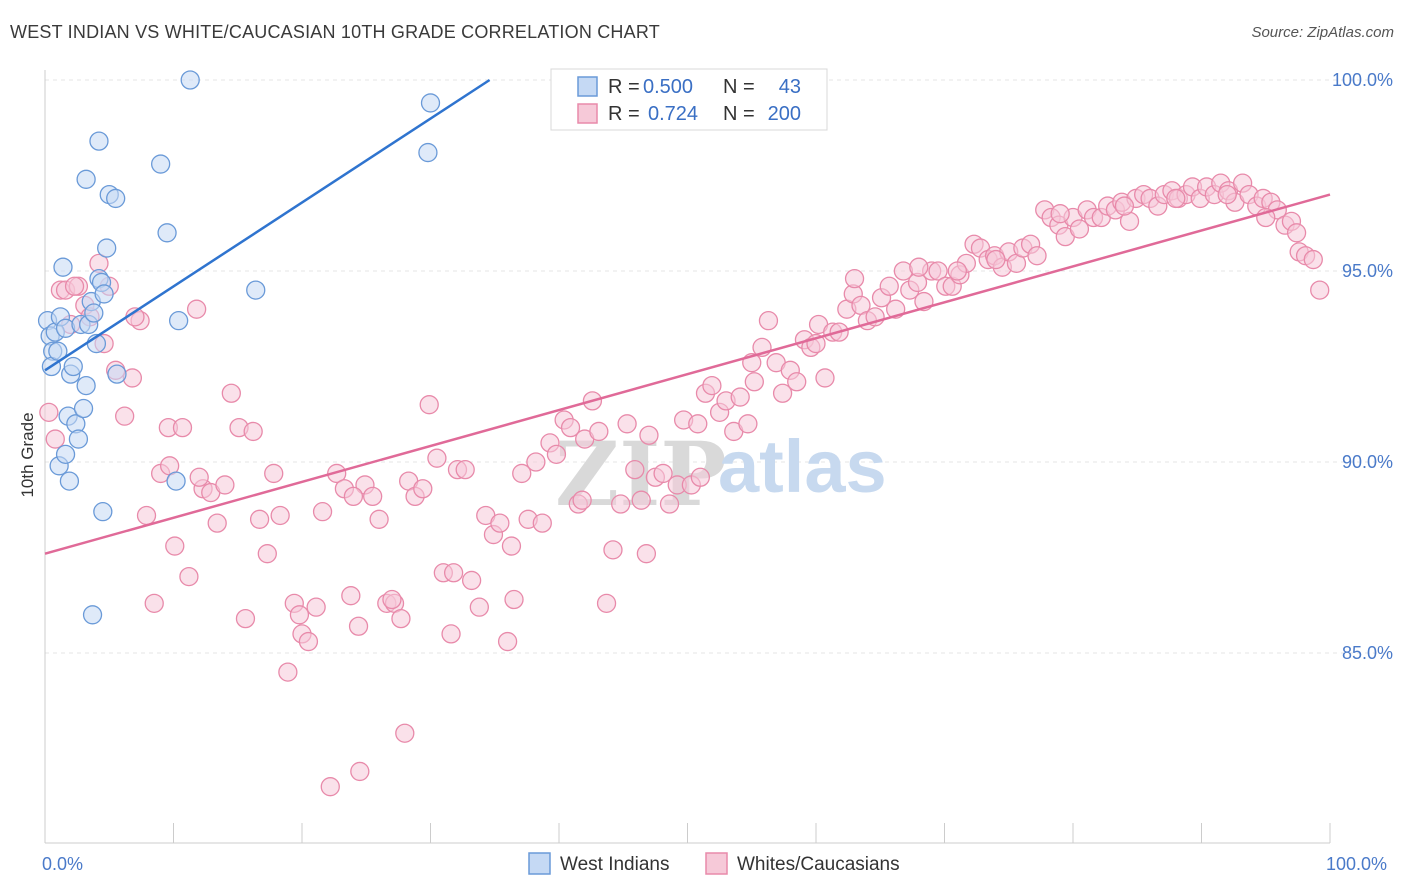 This screenshot has height=892, width=1406. Describe the element at coordinates (790, 87) in the screenshot. I see `legend-n-value-1: 43` at that location.